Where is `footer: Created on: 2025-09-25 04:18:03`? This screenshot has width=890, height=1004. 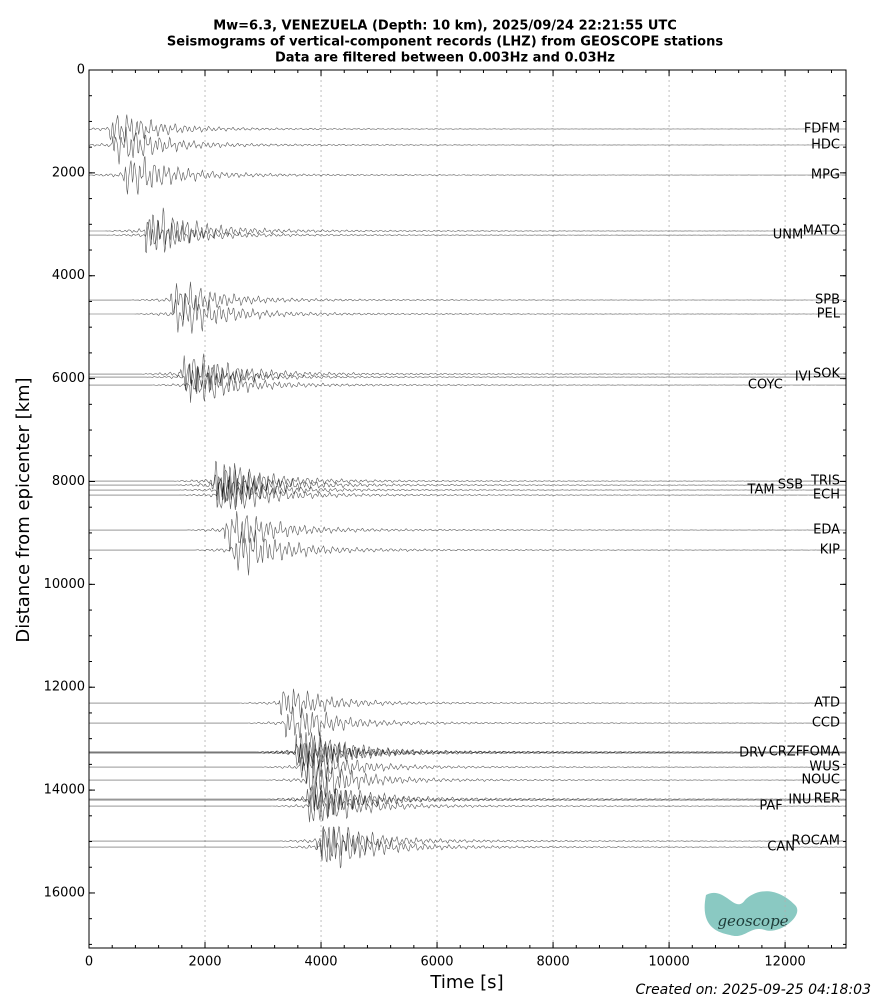
footer: Created on: 2025-09-25 04:18:03 is located at coordinates (753, 990).